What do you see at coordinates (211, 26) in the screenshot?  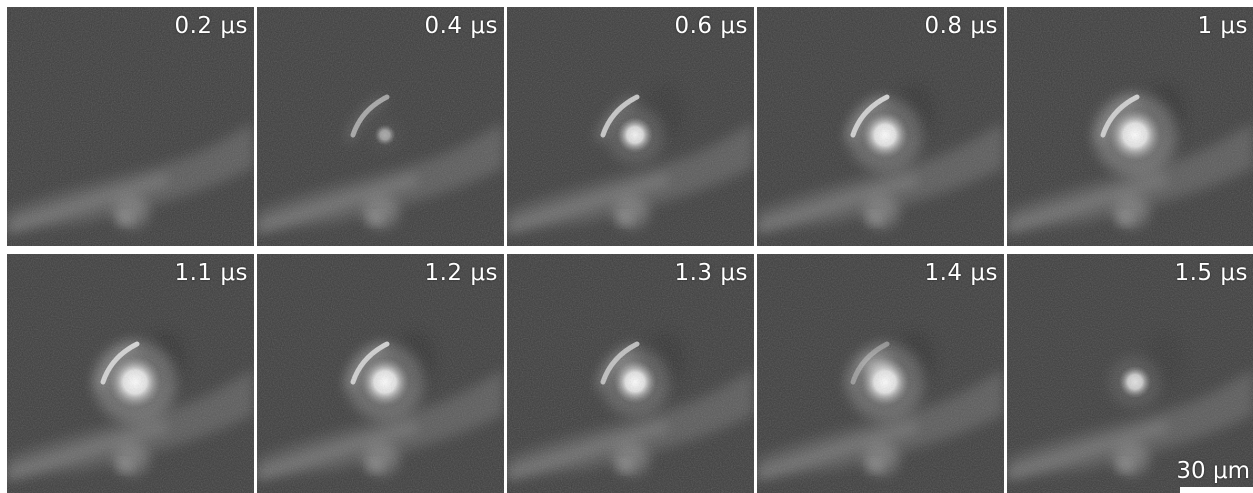 I see `timestamp-label: 0.2 μs` at bounding box center [211, 26].